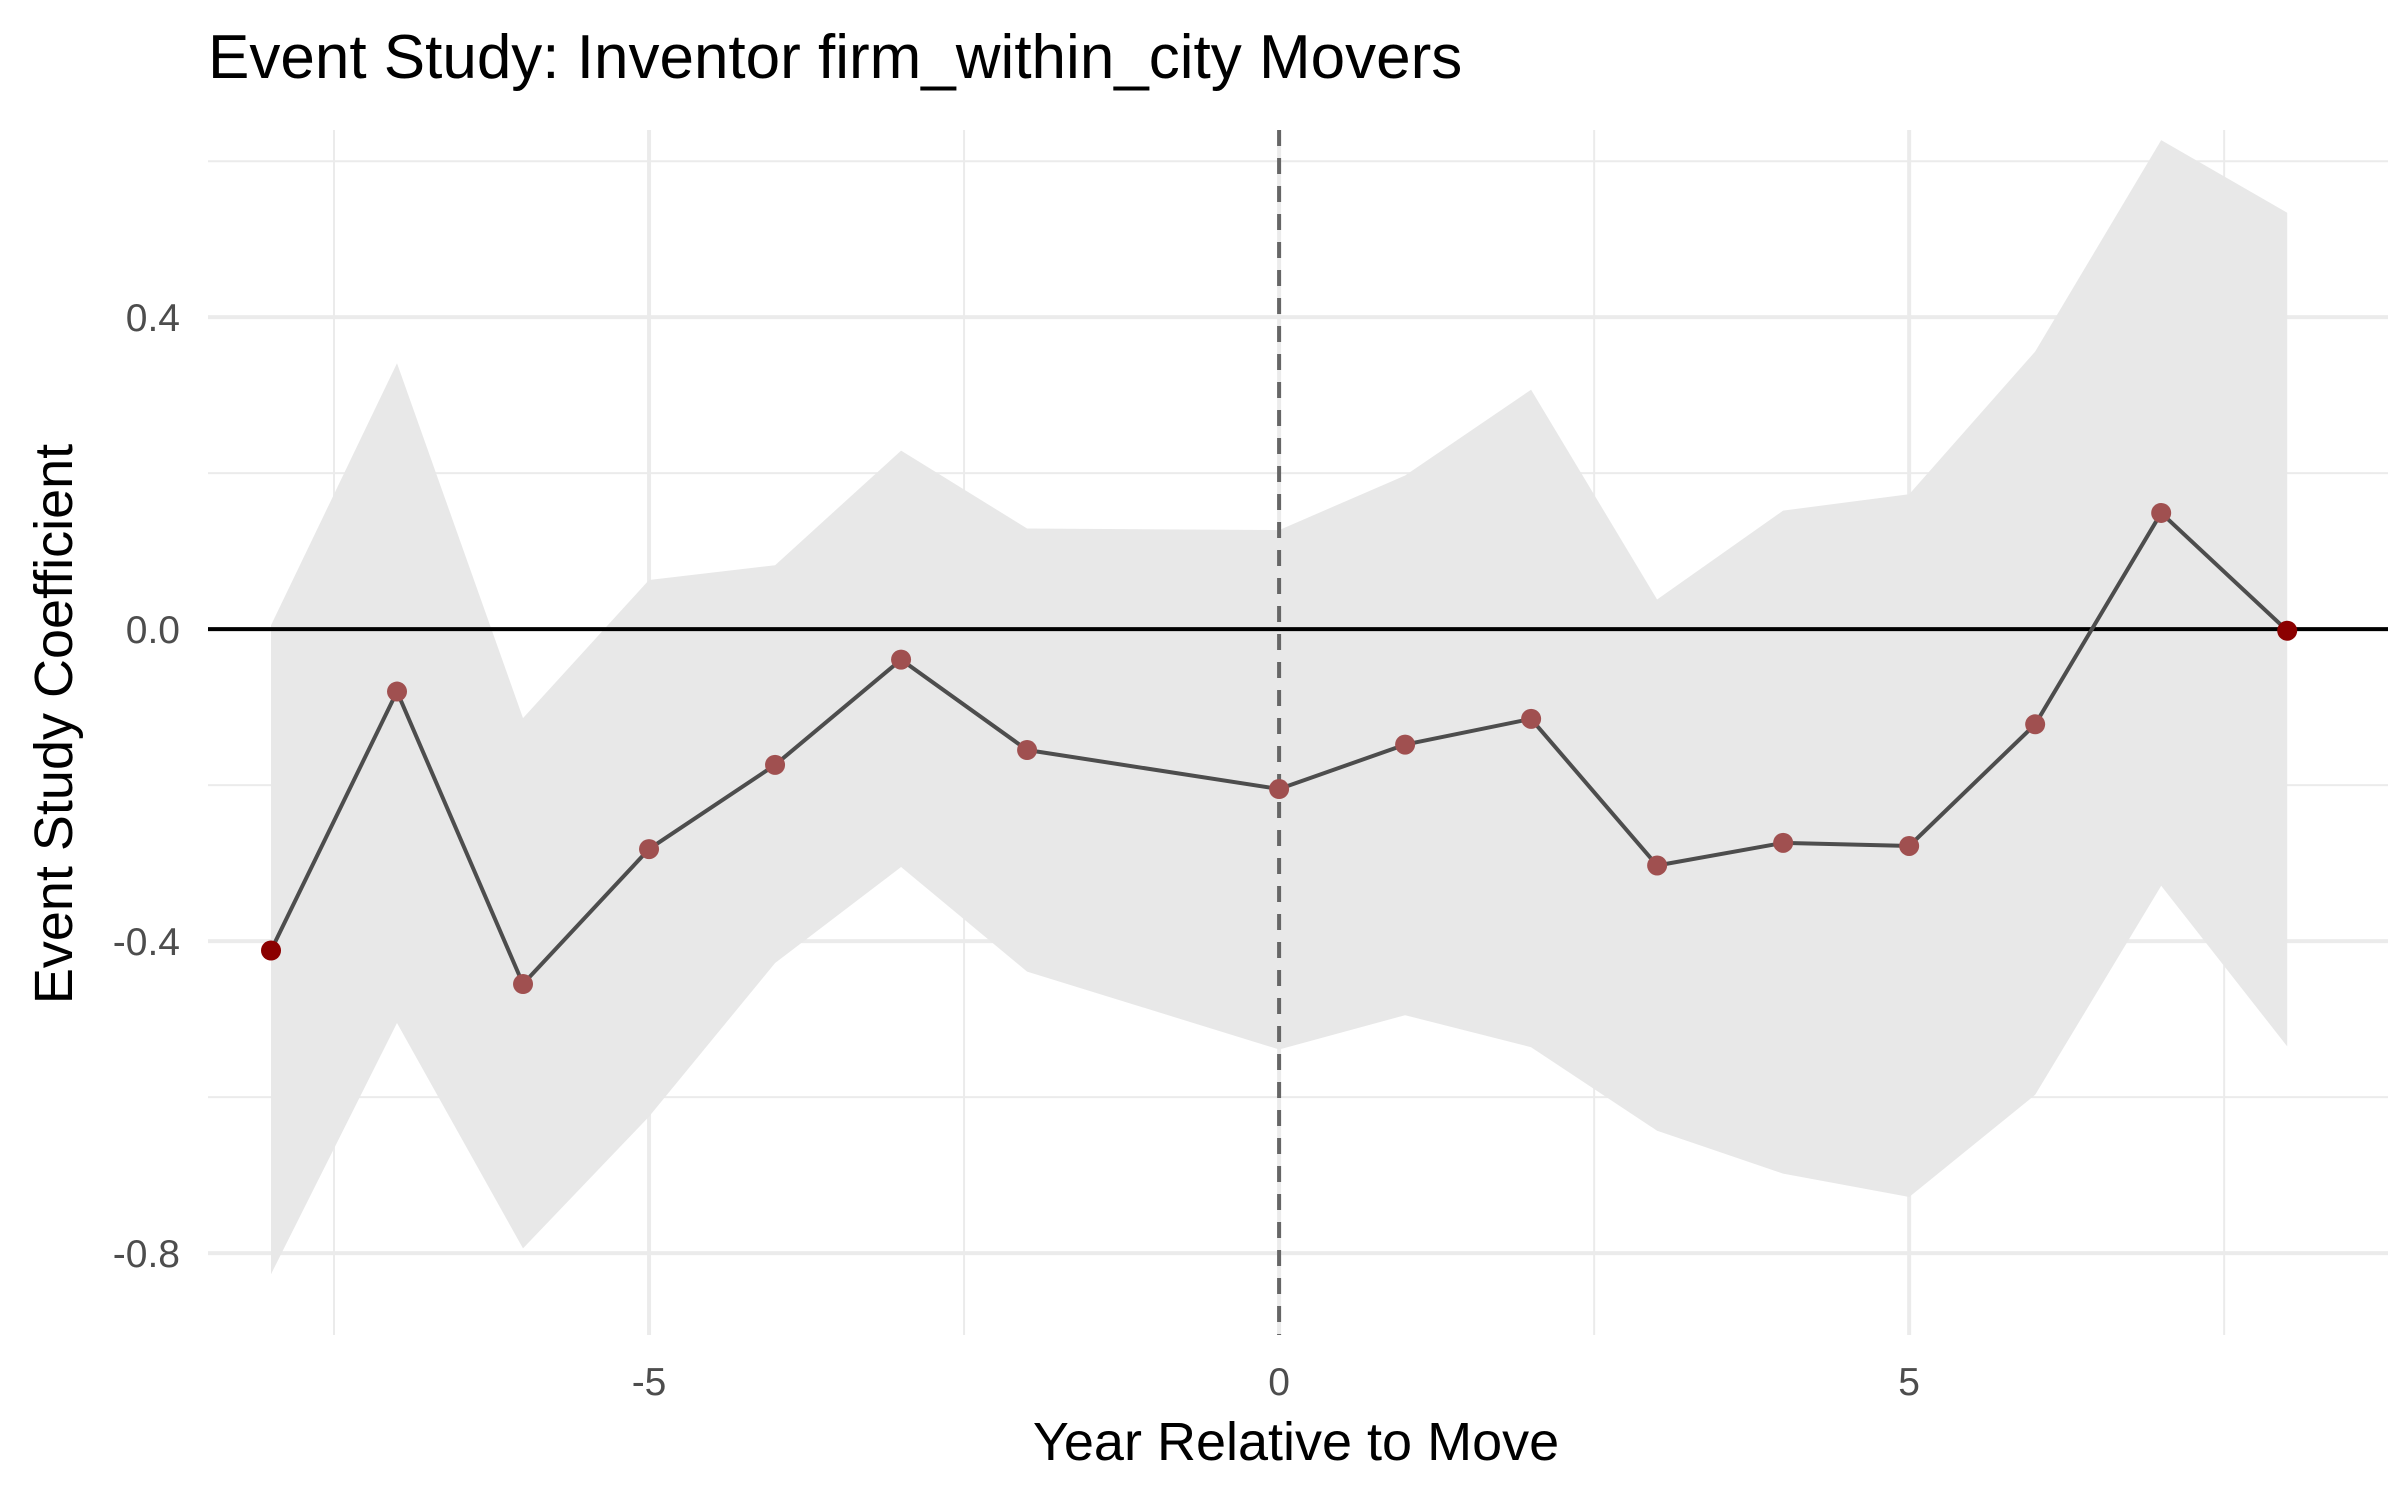 This screenshot has width=2400, height=1500. What do you see at coordinates (1279, 1382) in the screenshot?
I see `x-tick-label: 0` at bounding box center [1279, 1382].